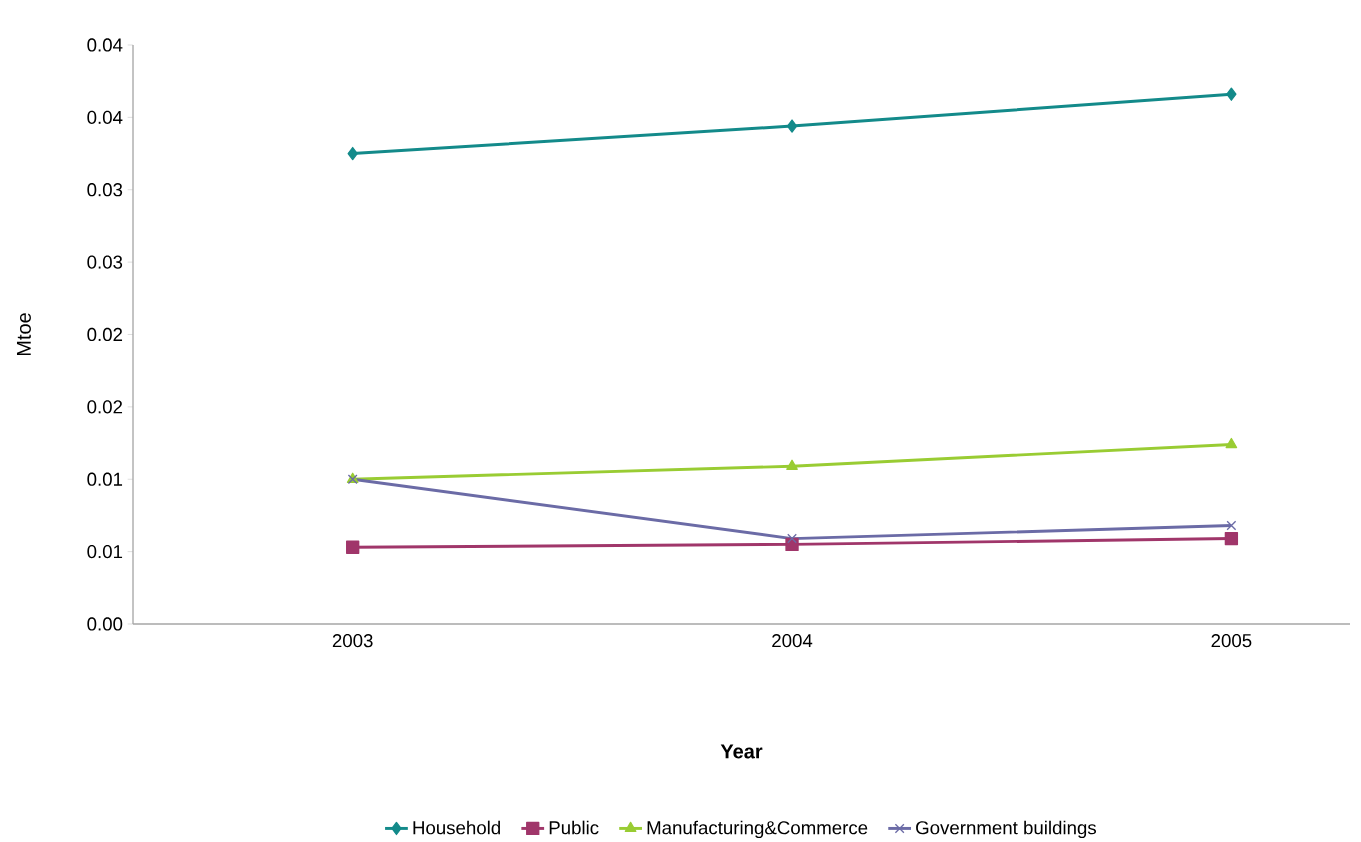 The image size is (1361, 842). What do you see at coordinates (757, 829) in the screenshot?
I see `legend-label: Manufacturing&Commerce` at bounding box center [757, 829].